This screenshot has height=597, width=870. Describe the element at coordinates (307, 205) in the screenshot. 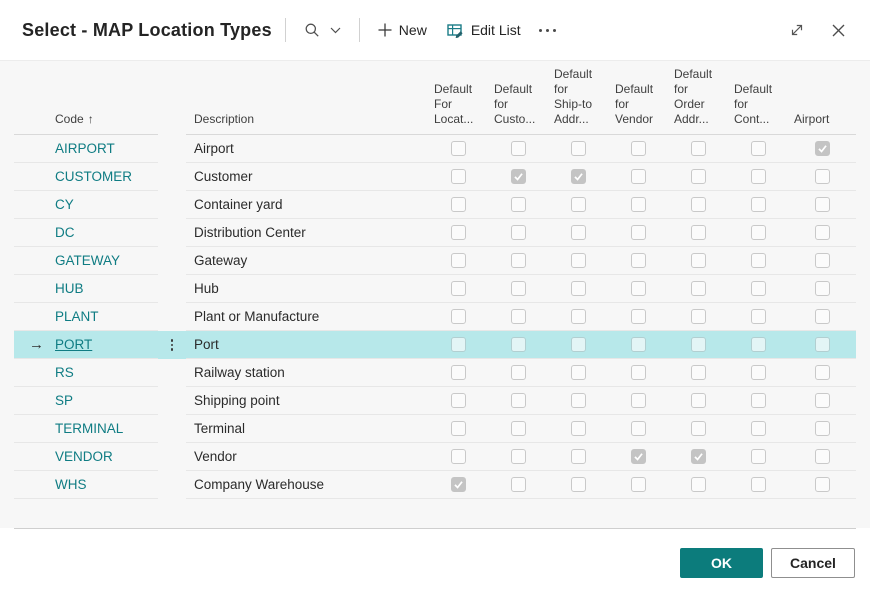

I see `description-cell: Container yard` at that location.